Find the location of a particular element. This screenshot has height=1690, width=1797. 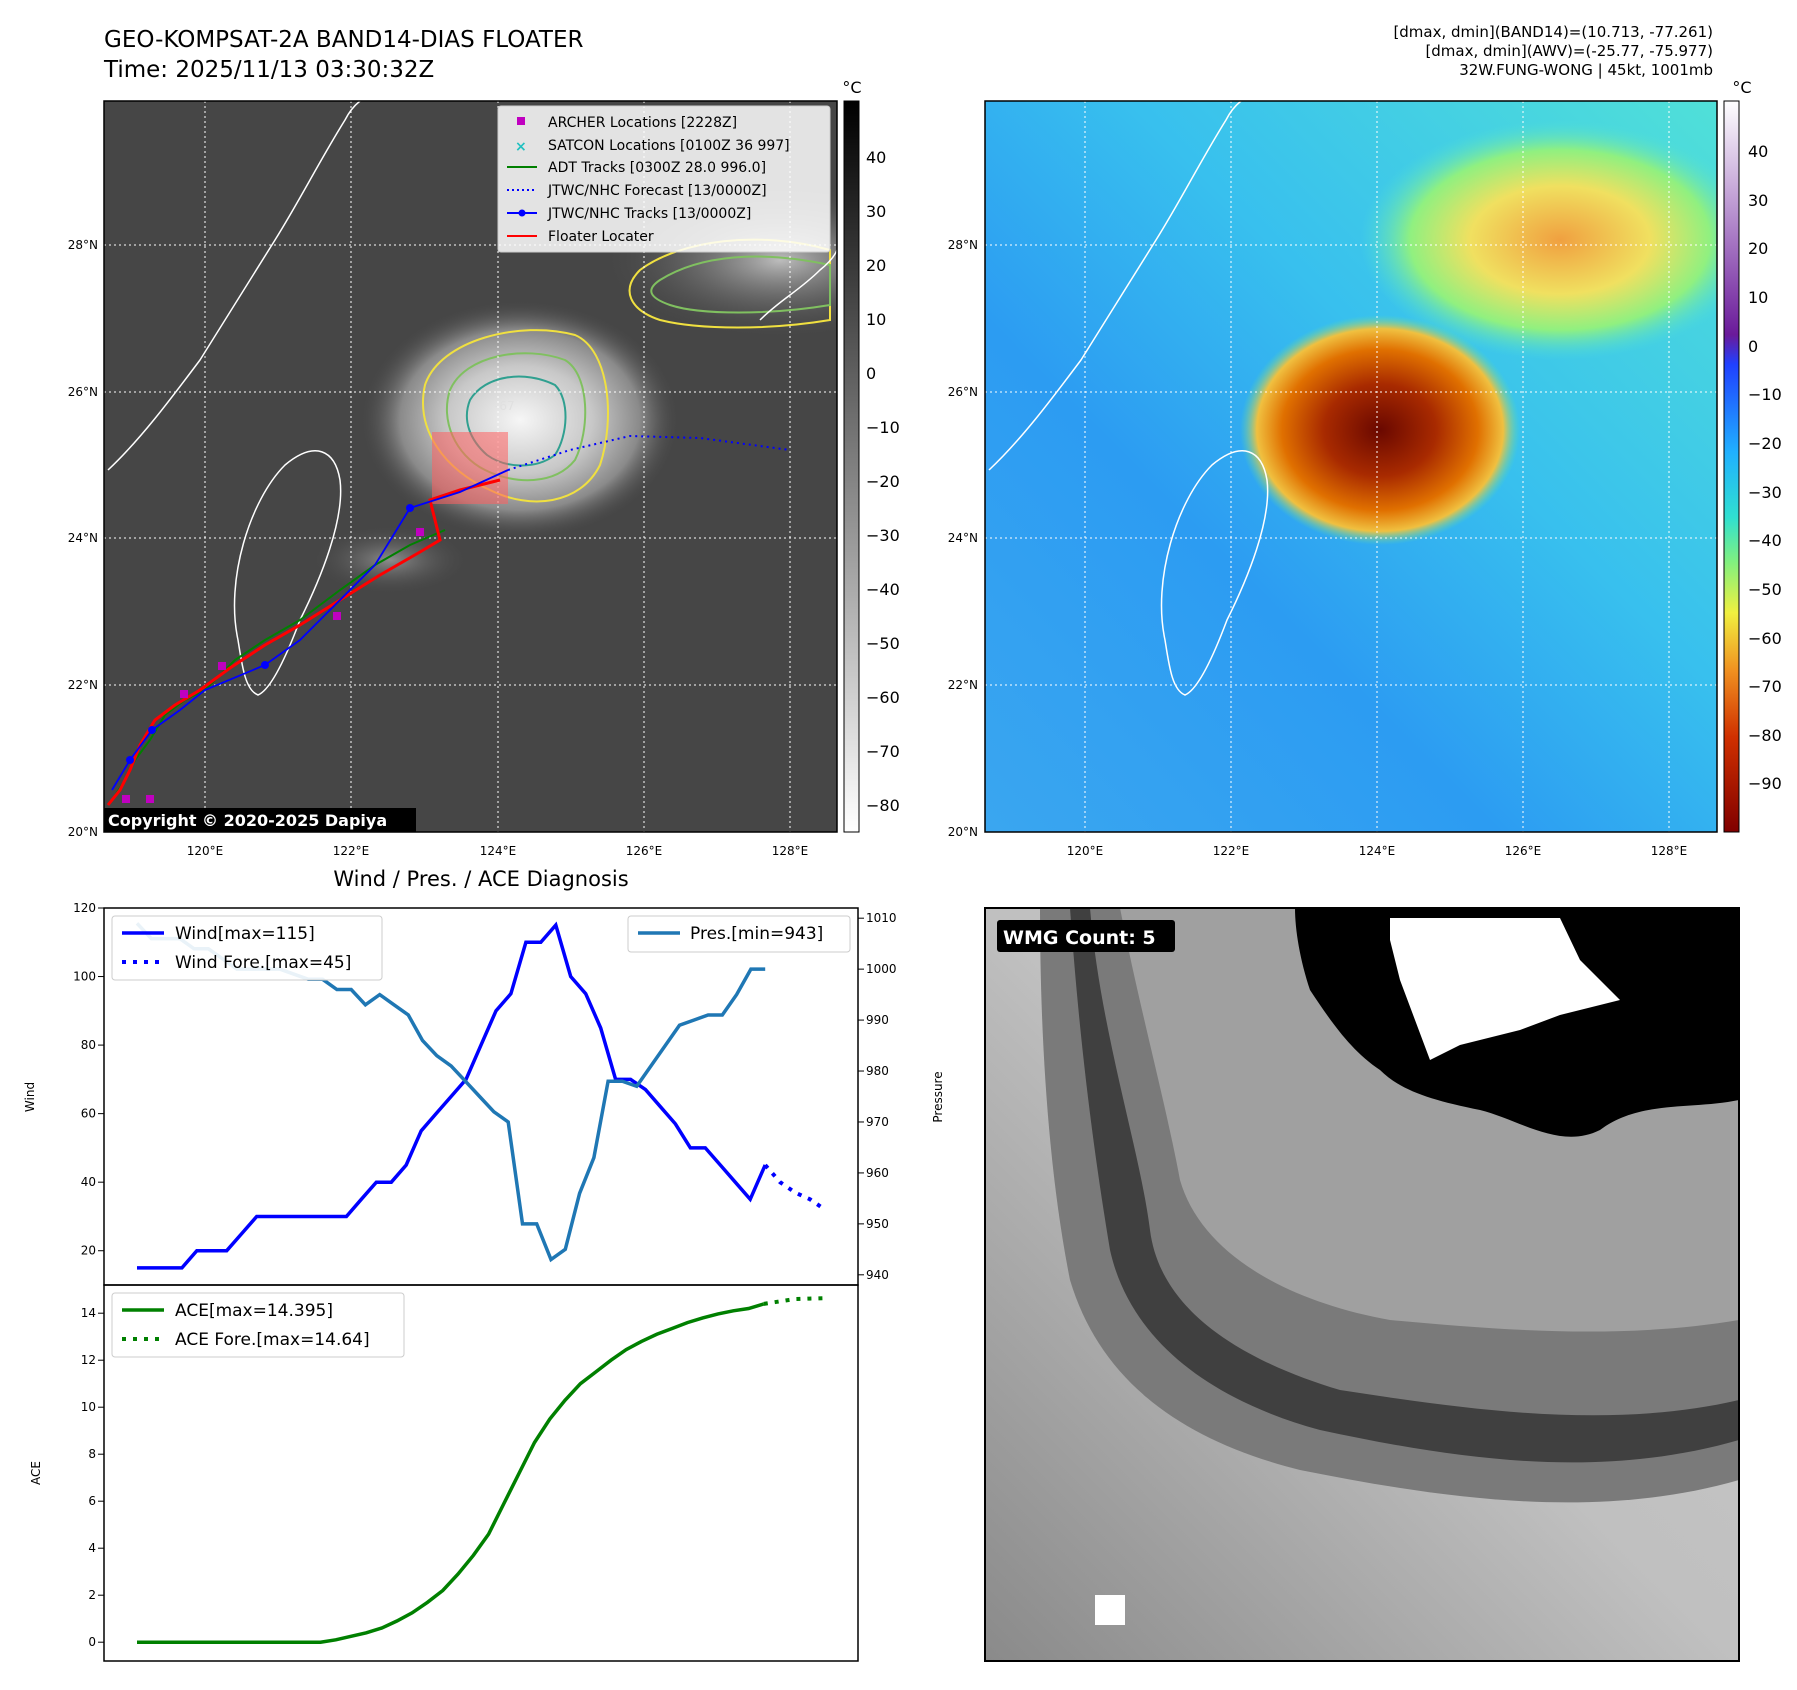

wv-coastline-taiwan is located at coordinates (1214, 573).